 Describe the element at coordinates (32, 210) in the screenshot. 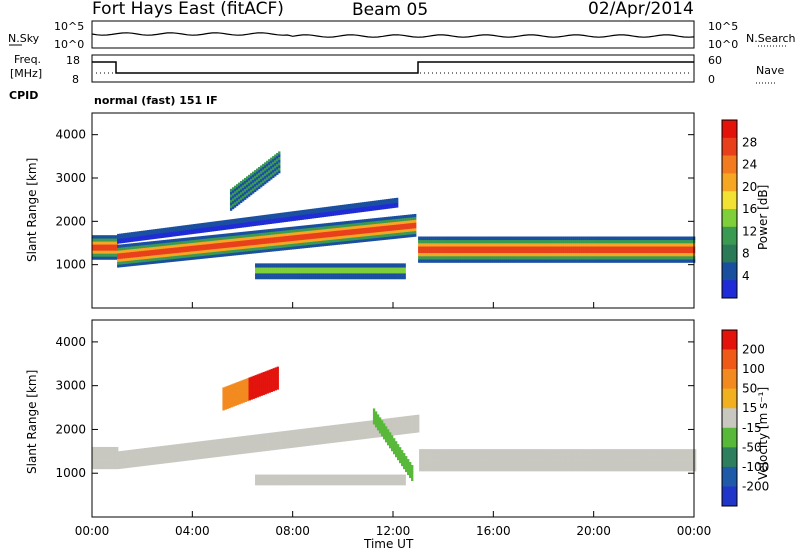

I see `power-ylabel: Slant Range [km]` at that location.